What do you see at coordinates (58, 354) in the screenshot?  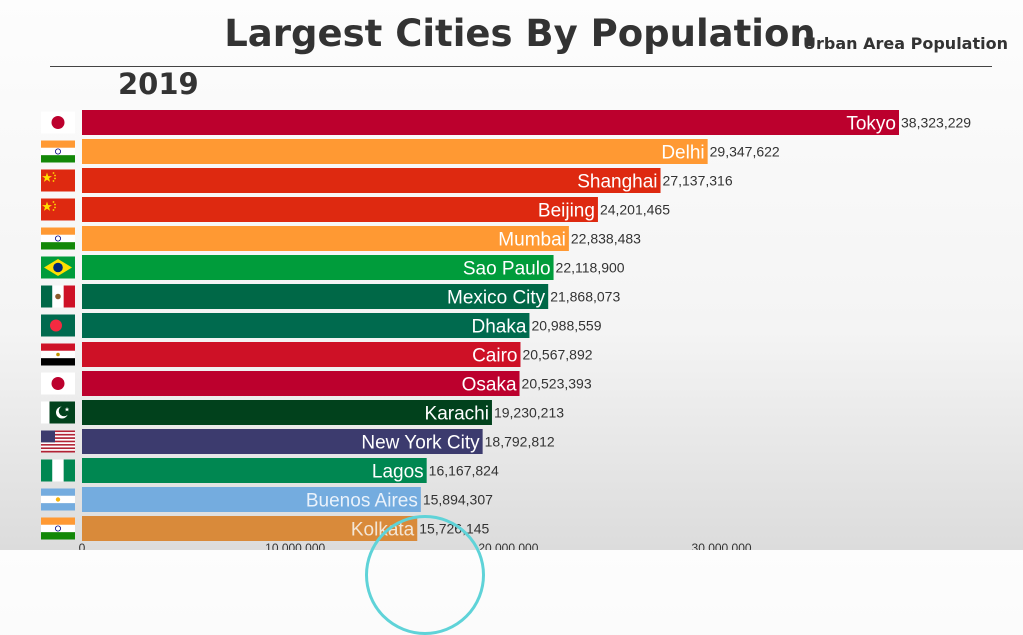 I see `egypt-flag` at bounding box center [58, 354].